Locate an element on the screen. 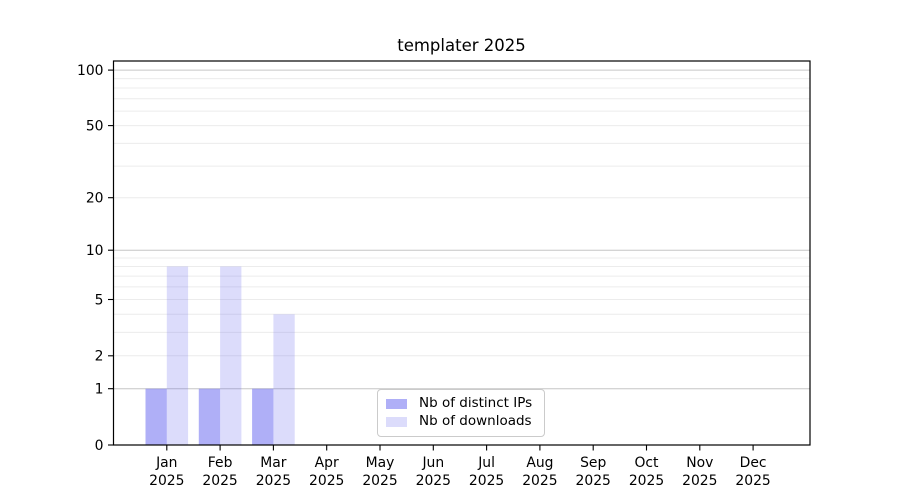 Image resolution: width=900 pixels, height=500 pixels. x-tick-label-month: Jan is located at coordinates (166, 463).